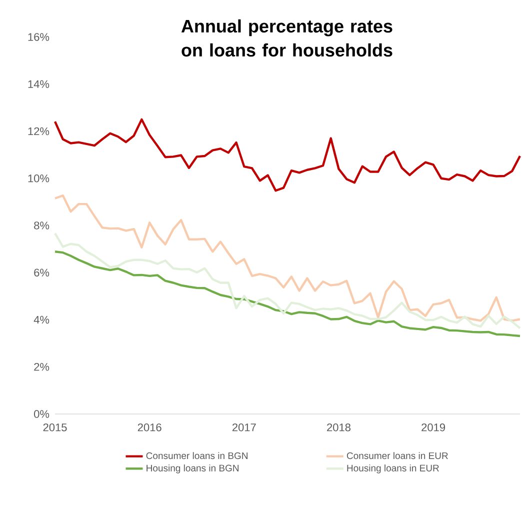 Image resolution: width=522 pixels, height=508 pixels. I want to click on legend-label: Housing loans in EUR, so click(393, 469).